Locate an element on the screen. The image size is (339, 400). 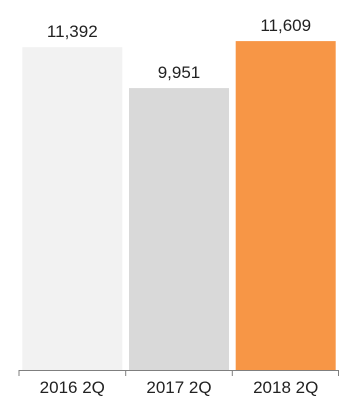
x-tick-label-2018-2q: 2018 2Q is located at coordinates (285, 387).